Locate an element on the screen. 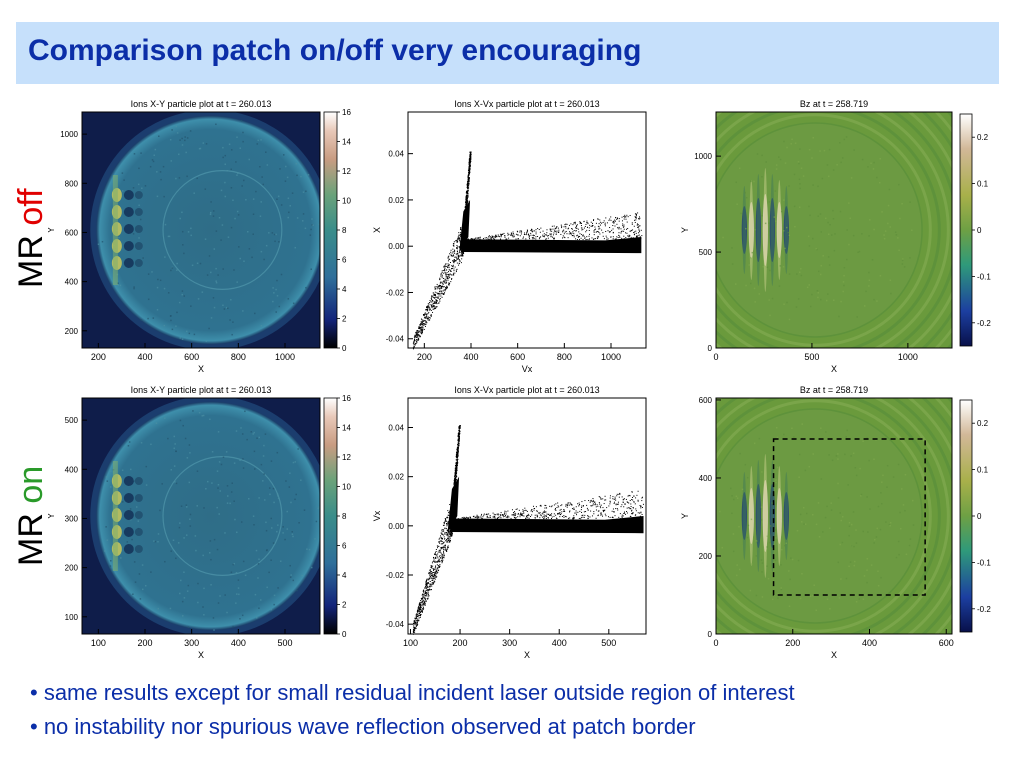 The height and width of the screenshot is (768, 1024). cavity-spot is located at coordinates (138, 549).